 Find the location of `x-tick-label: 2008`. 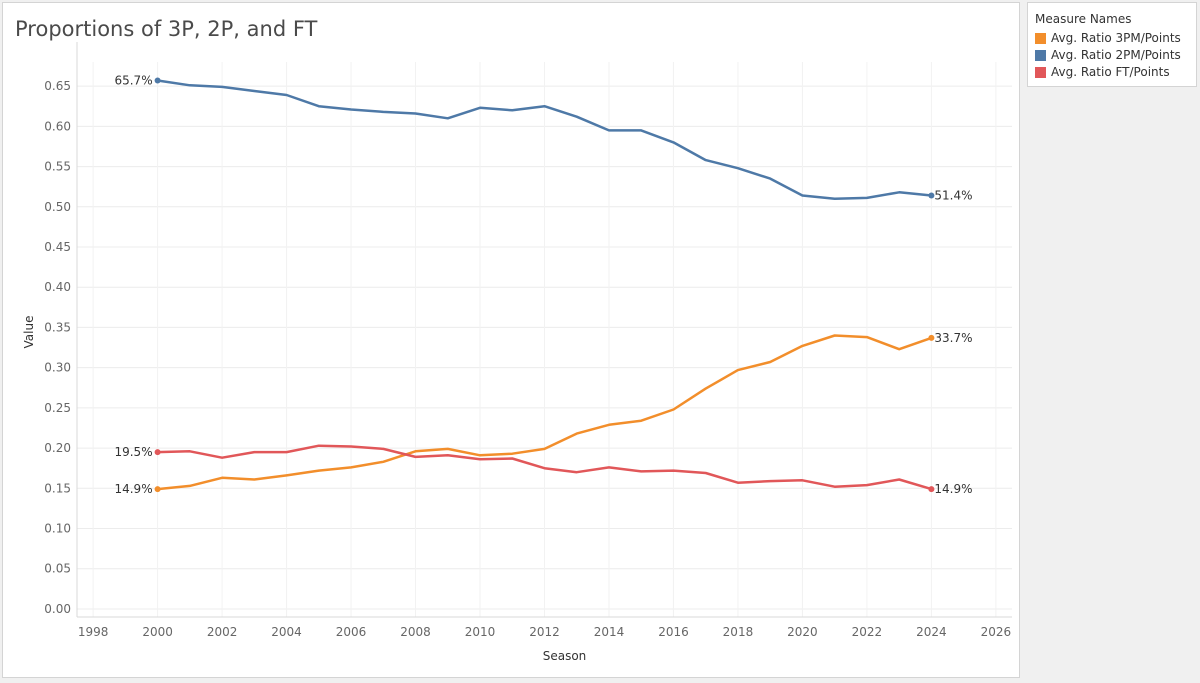

x-tick-label: 2008 is located at coordinates (415, 632).